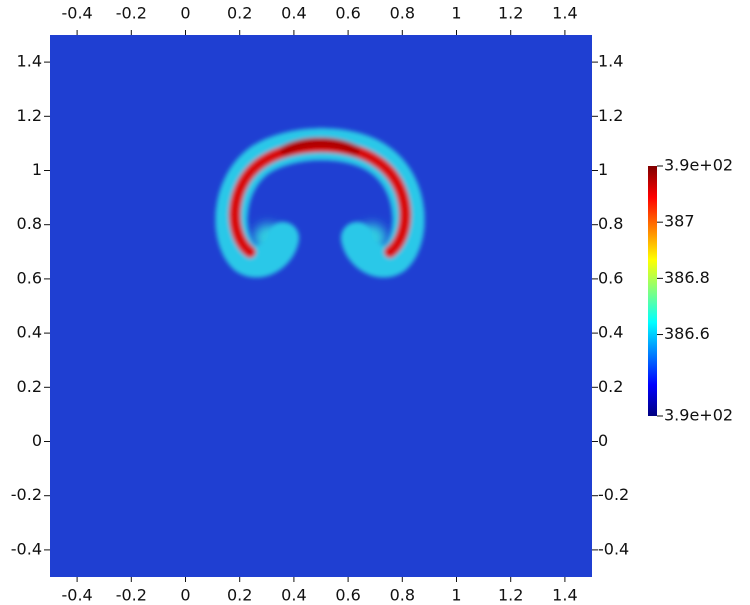  I want to click on field-plume, so click(319, 202).